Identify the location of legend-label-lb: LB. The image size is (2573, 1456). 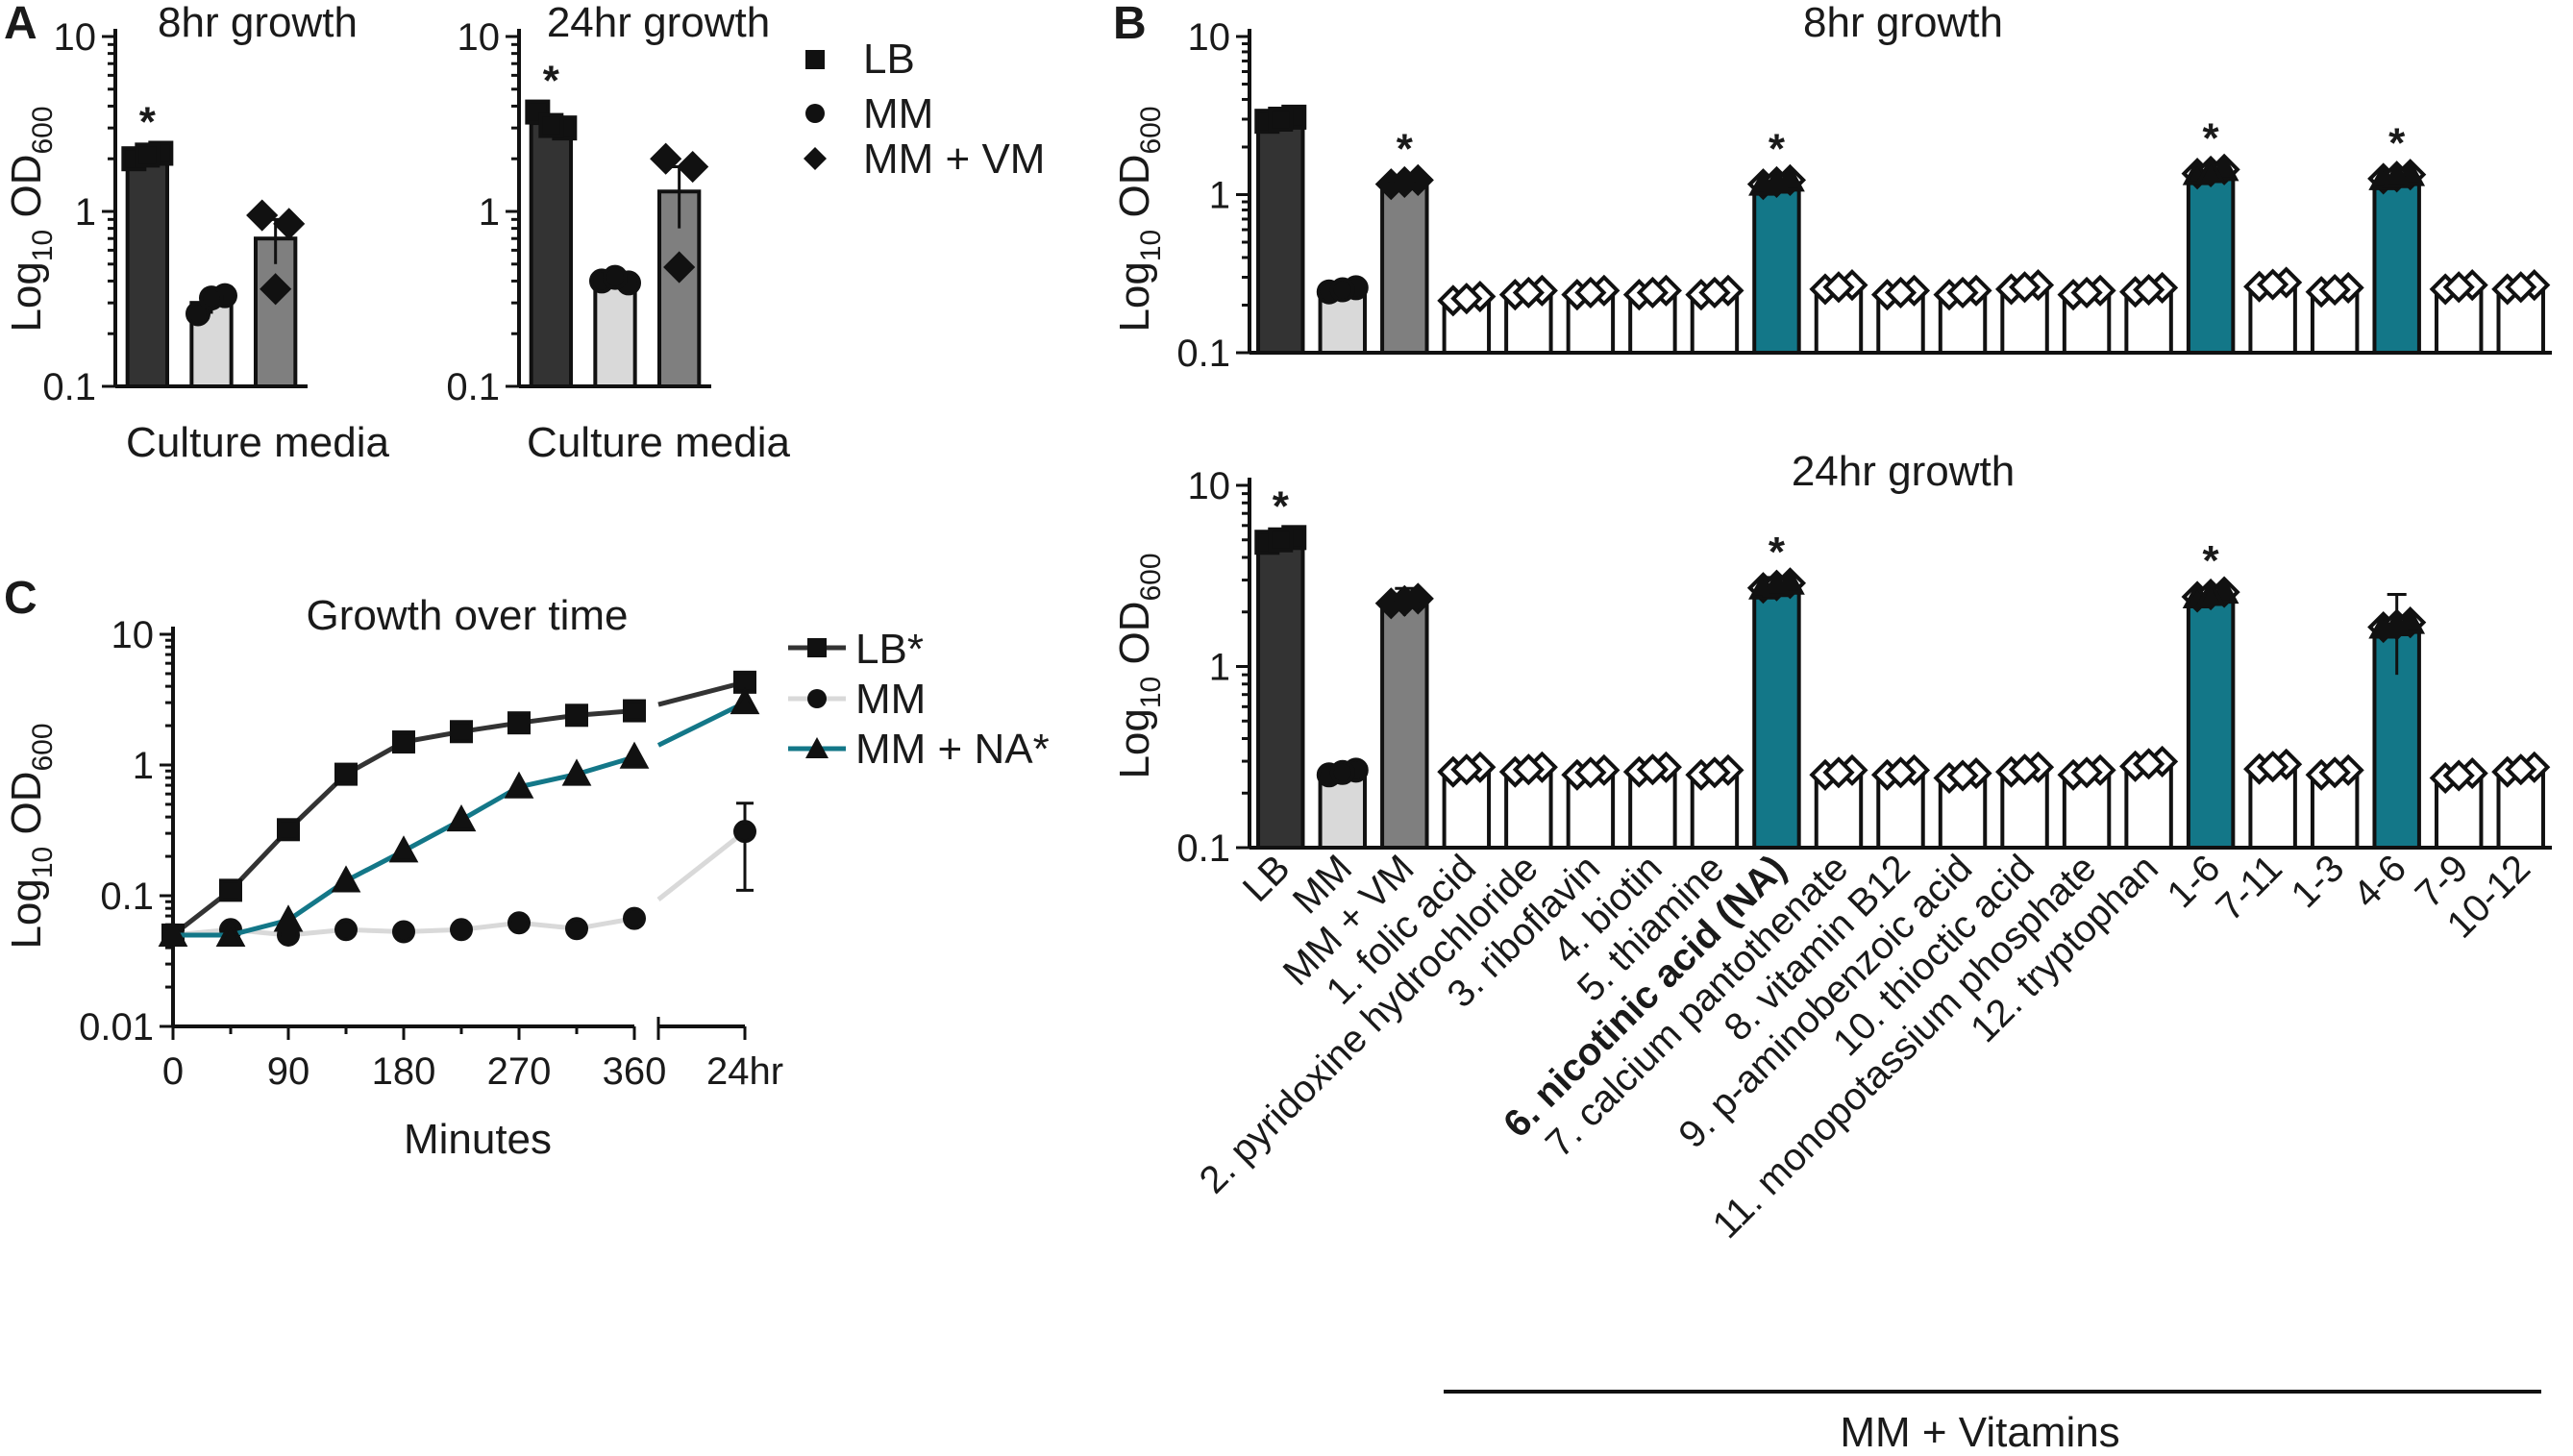
(889, 59).